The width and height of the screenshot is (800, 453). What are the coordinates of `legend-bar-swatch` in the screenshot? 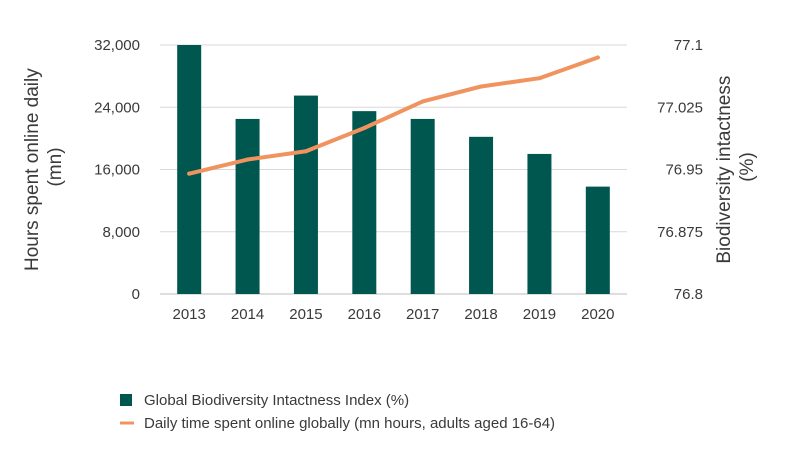 It's located at (126, 400).